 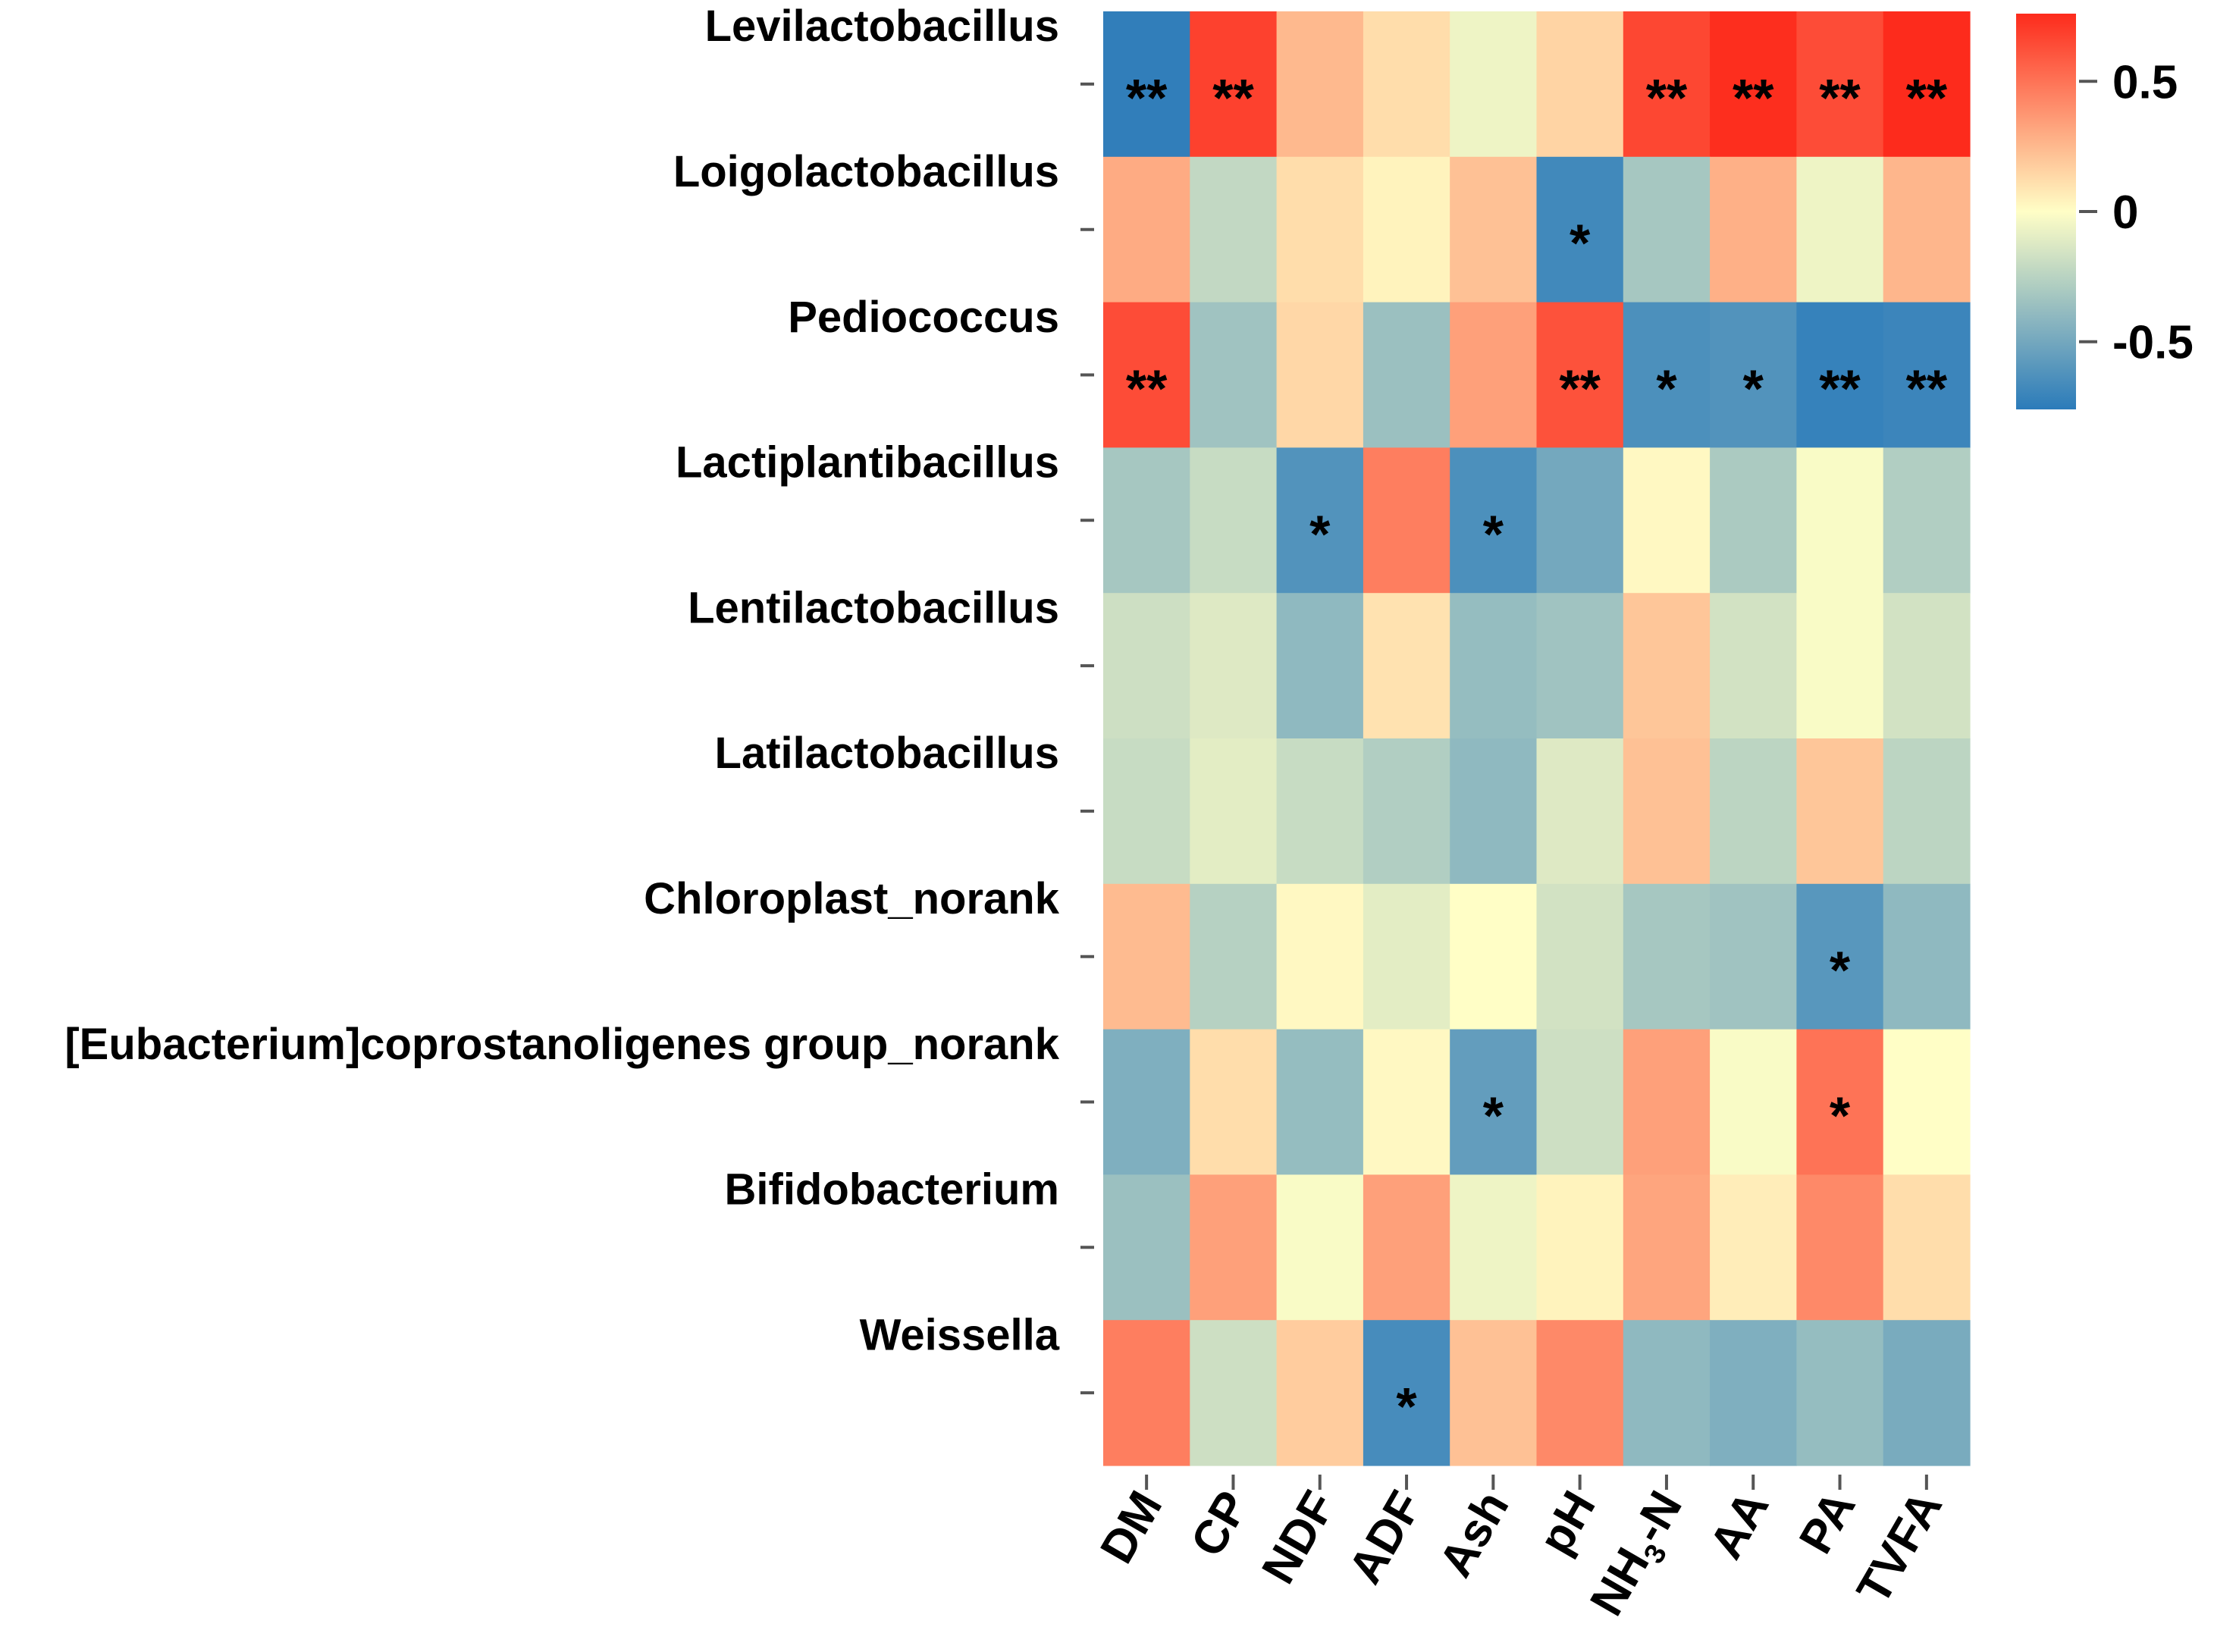 What do you see at coordinates (2153, 343) in the screenshot?
I see `colorbar-tick-label: -0.5` at bounding box center [2153, 343].